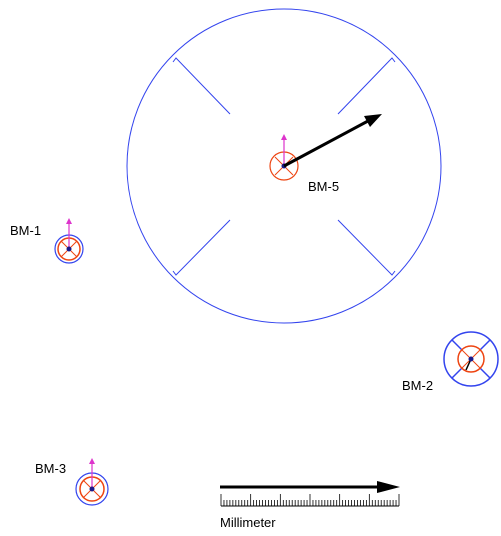 The height and width of the screenshot is (536, 501). I want to click on marker-bm-3: BM-3, so click(72, 482).